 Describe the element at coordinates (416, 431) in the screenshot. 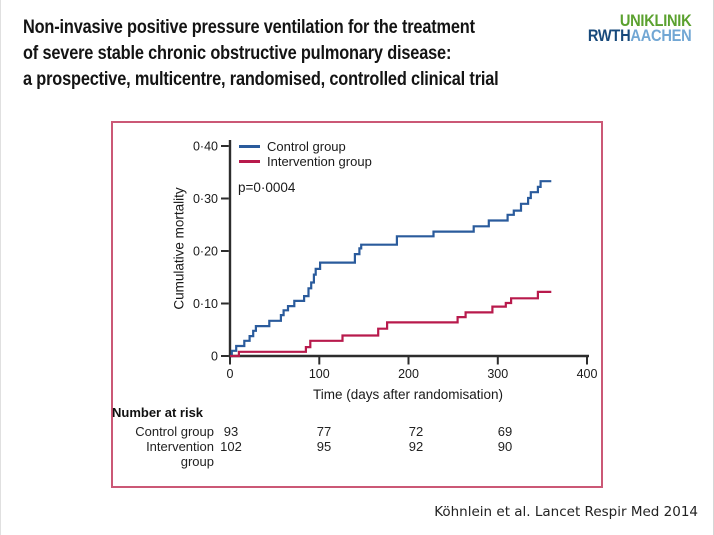

I see `risk-value: 72` at that location.